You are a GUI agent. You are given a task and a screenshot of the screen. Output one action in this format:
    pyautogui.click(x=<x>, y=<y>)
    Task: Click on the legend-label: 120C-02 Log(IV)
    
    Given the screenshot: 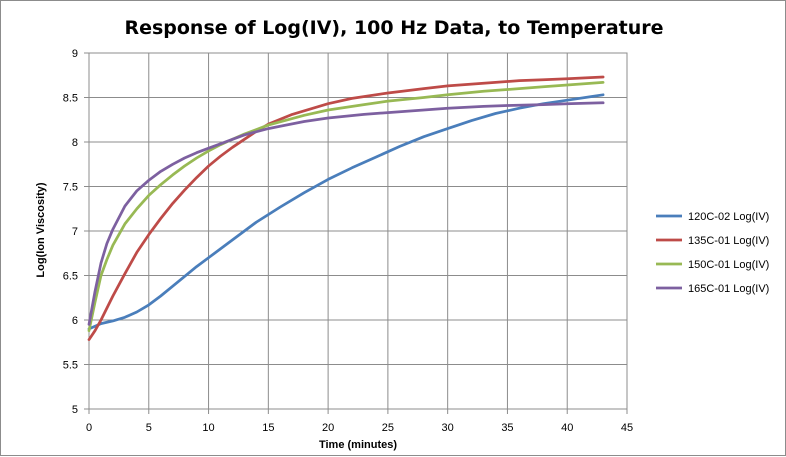 What is the action you would take?
    pyautogui.click(x=728, y=217)
    